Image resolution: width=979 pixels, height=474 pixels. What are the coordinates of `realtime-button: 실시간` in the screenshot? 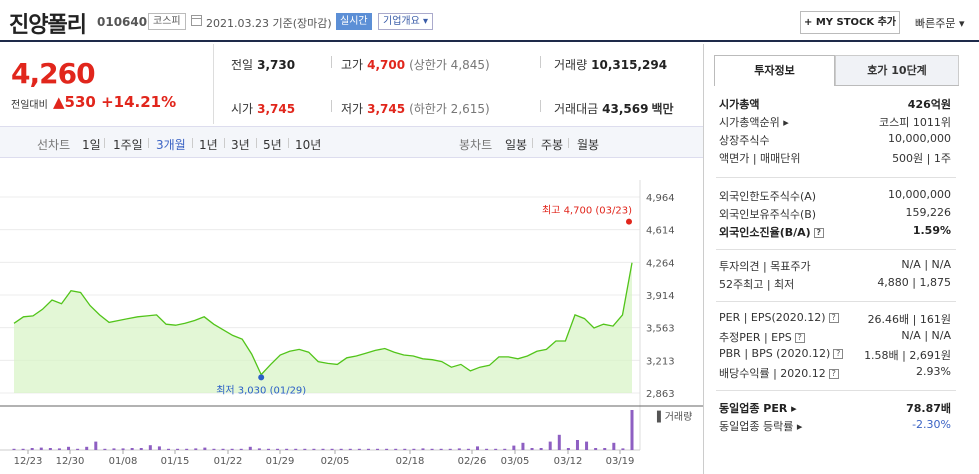 It's located at (354, 21).